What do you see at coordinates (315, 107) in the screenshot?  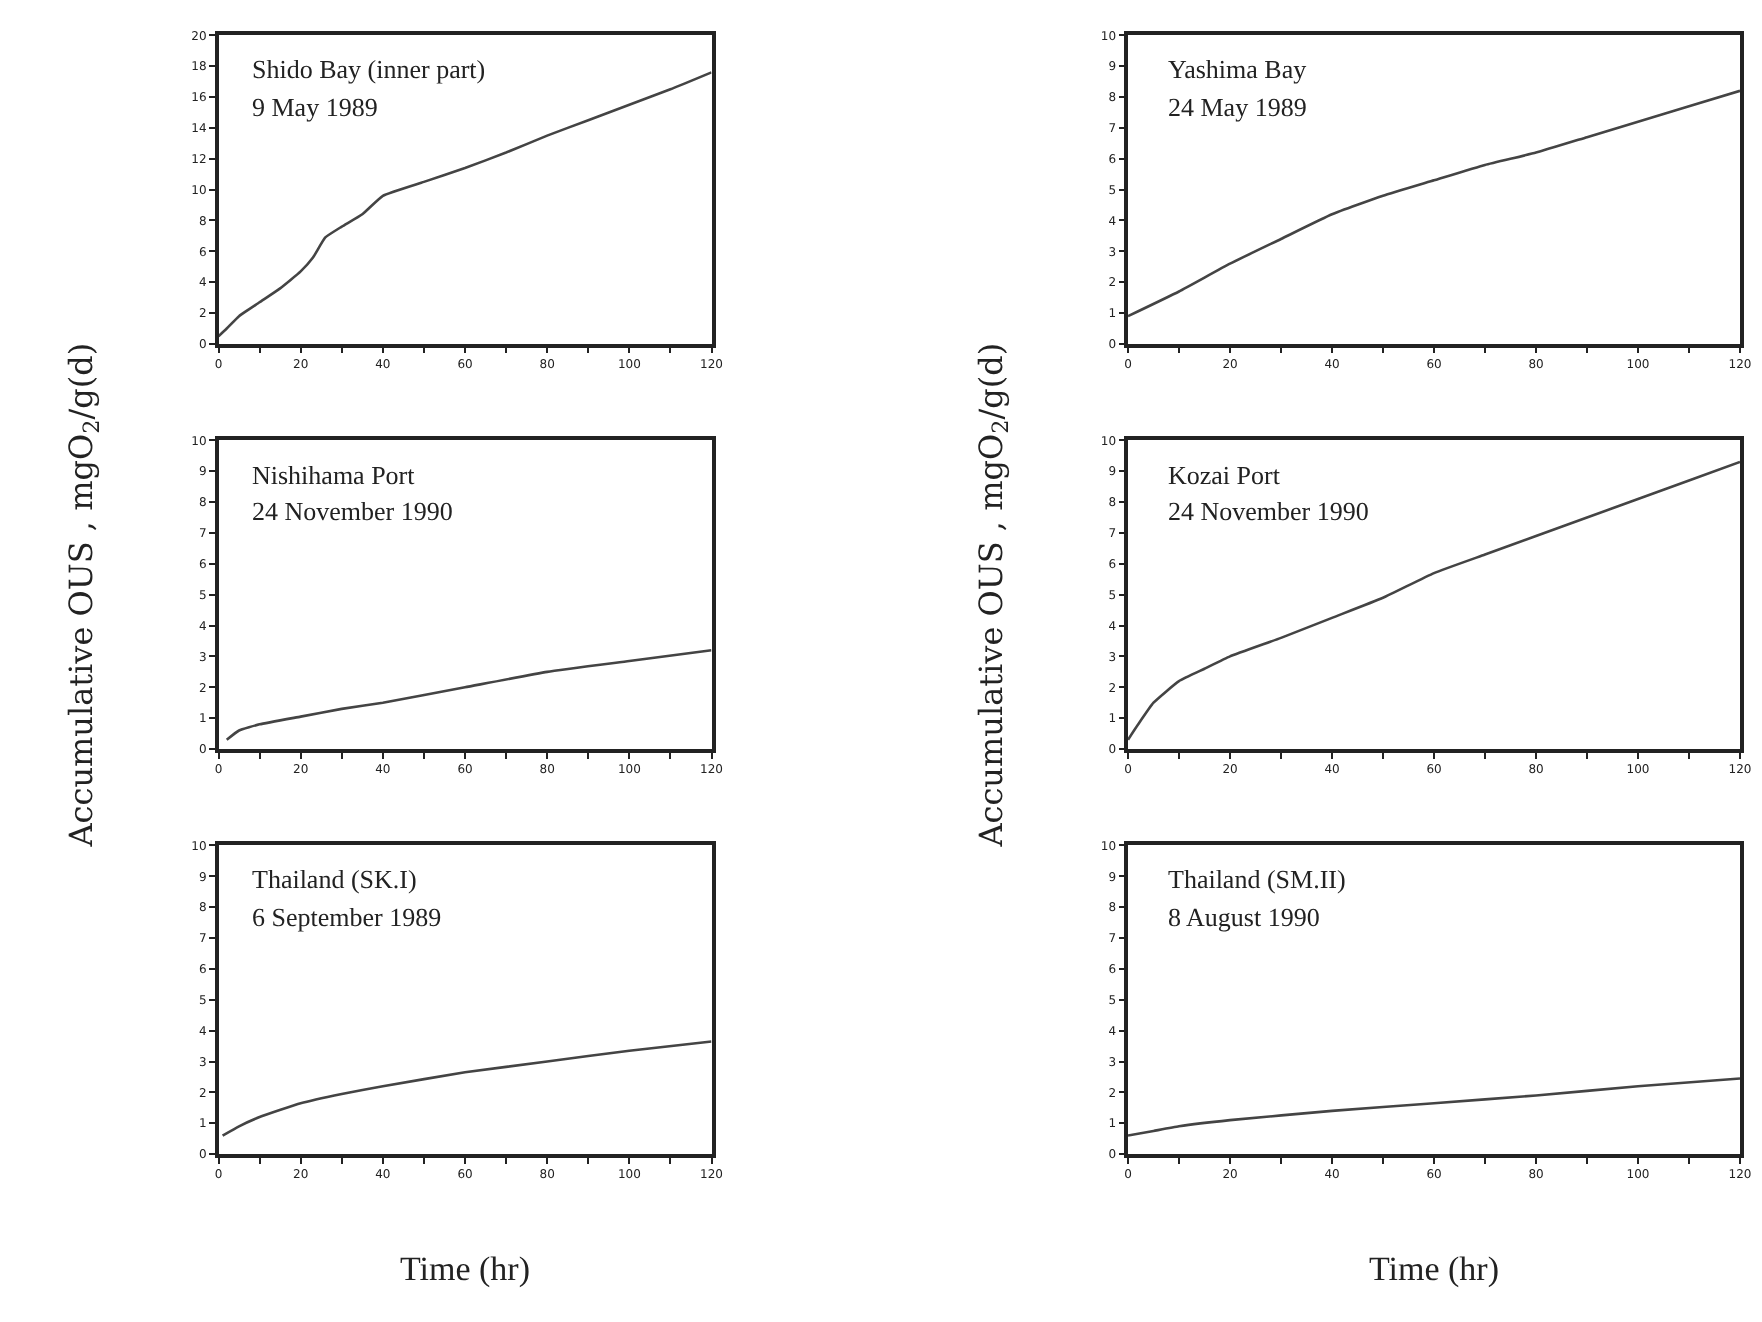 I see `text: 9 May 1989` at bounding box center [315, 107].